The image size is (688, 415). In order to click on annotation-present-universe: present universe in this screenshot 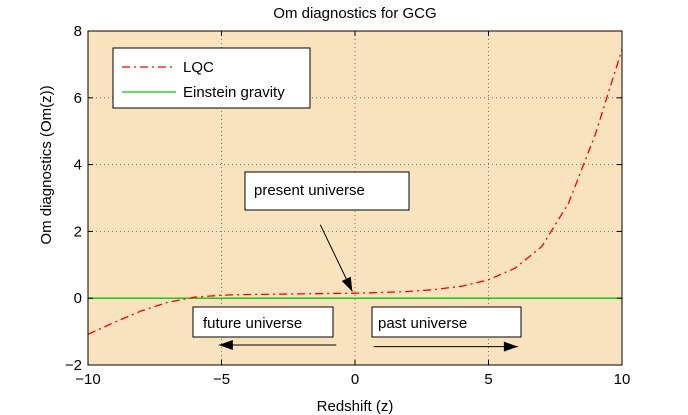, I will do `click(309, 190)`.